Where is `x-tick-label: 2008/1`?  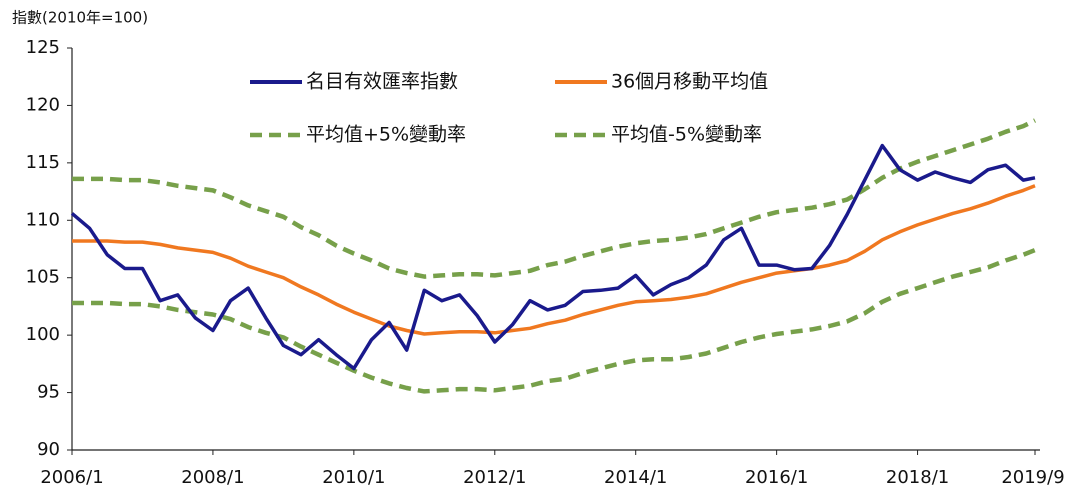
x-tick-label: 2008/1 is located at coordinates (212, 477).